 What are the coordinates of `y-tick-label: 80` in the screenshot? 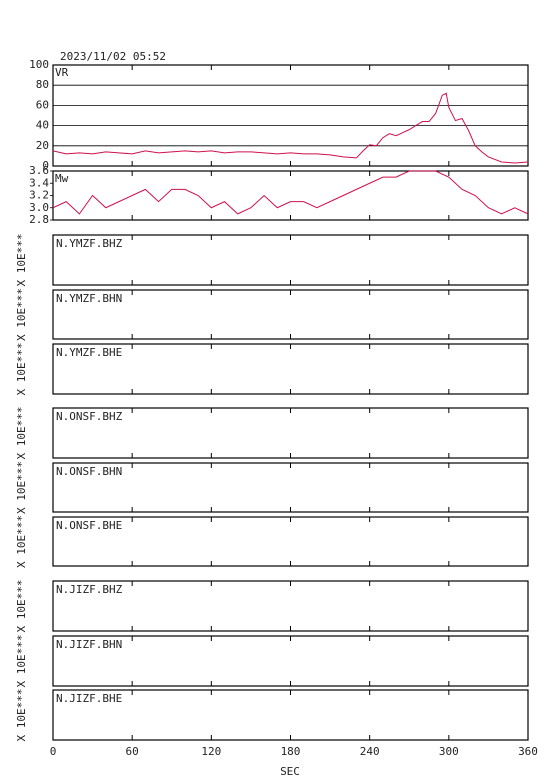 It's located at (42, 84).